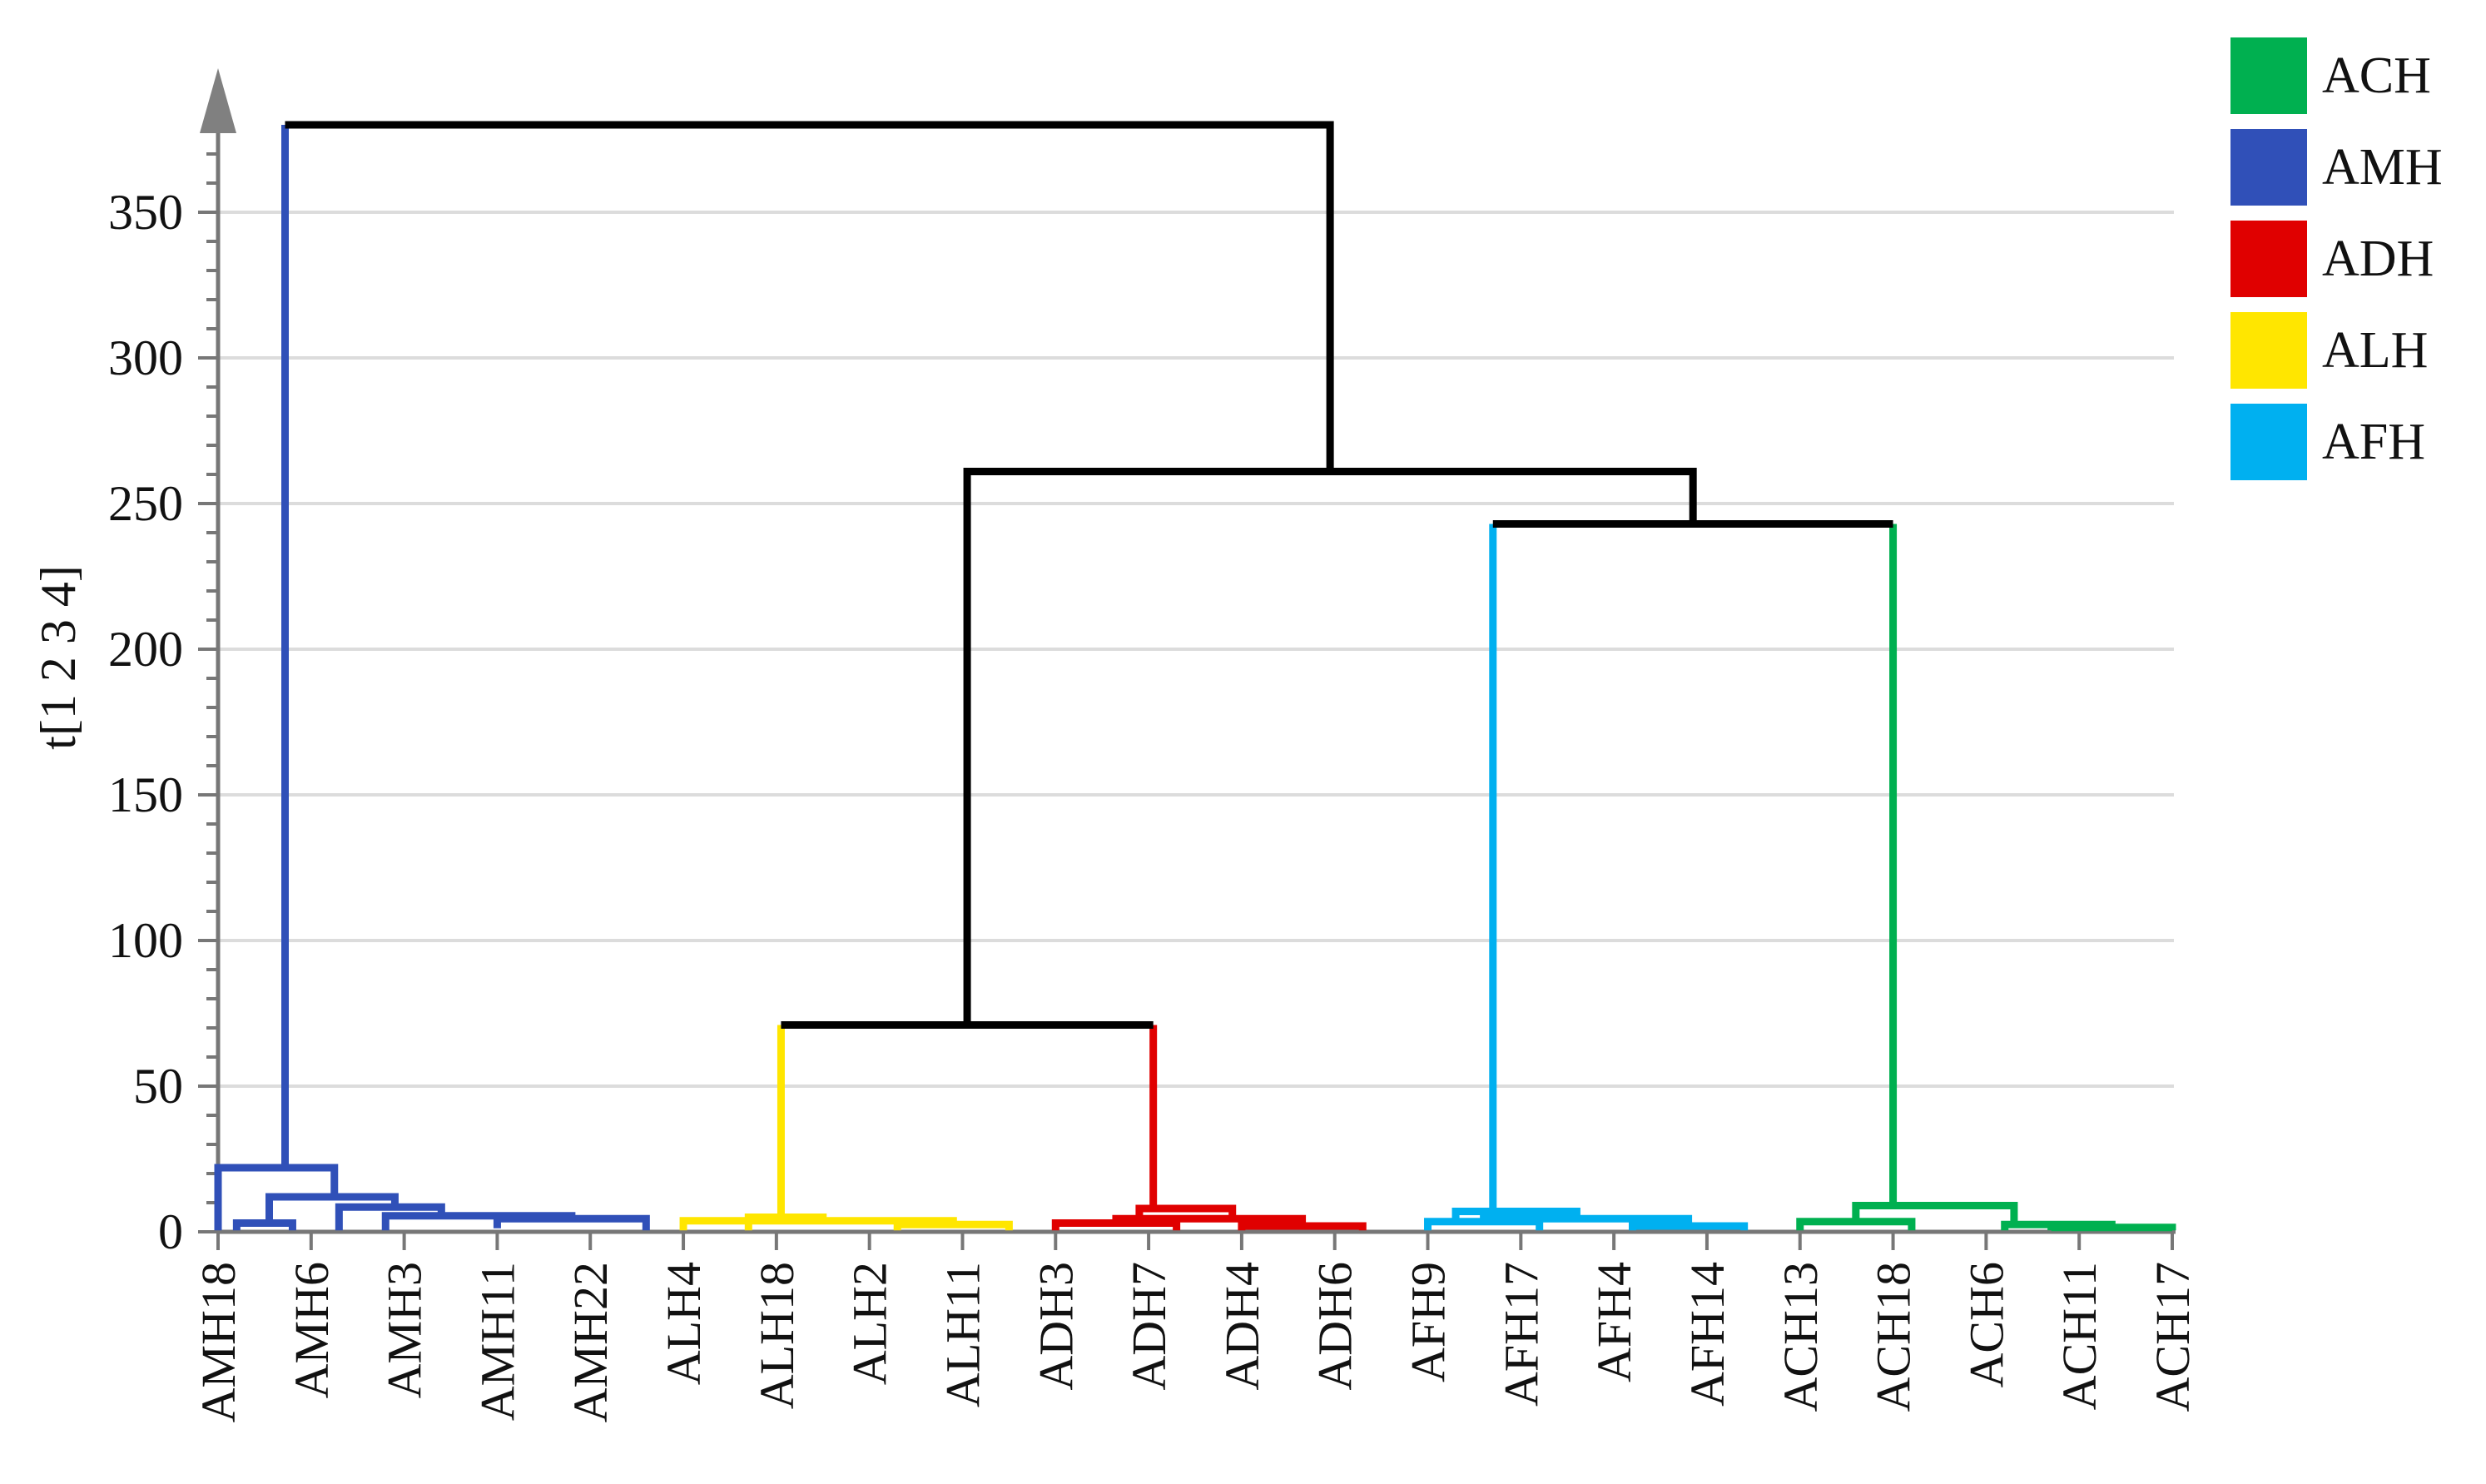 This screenshot has height=1484, width=2486. What do you see at coordinates (1894, 1337) in the screenshot?
I see `x-tick-label: ACH18` at bounding box center [1894, 1337].